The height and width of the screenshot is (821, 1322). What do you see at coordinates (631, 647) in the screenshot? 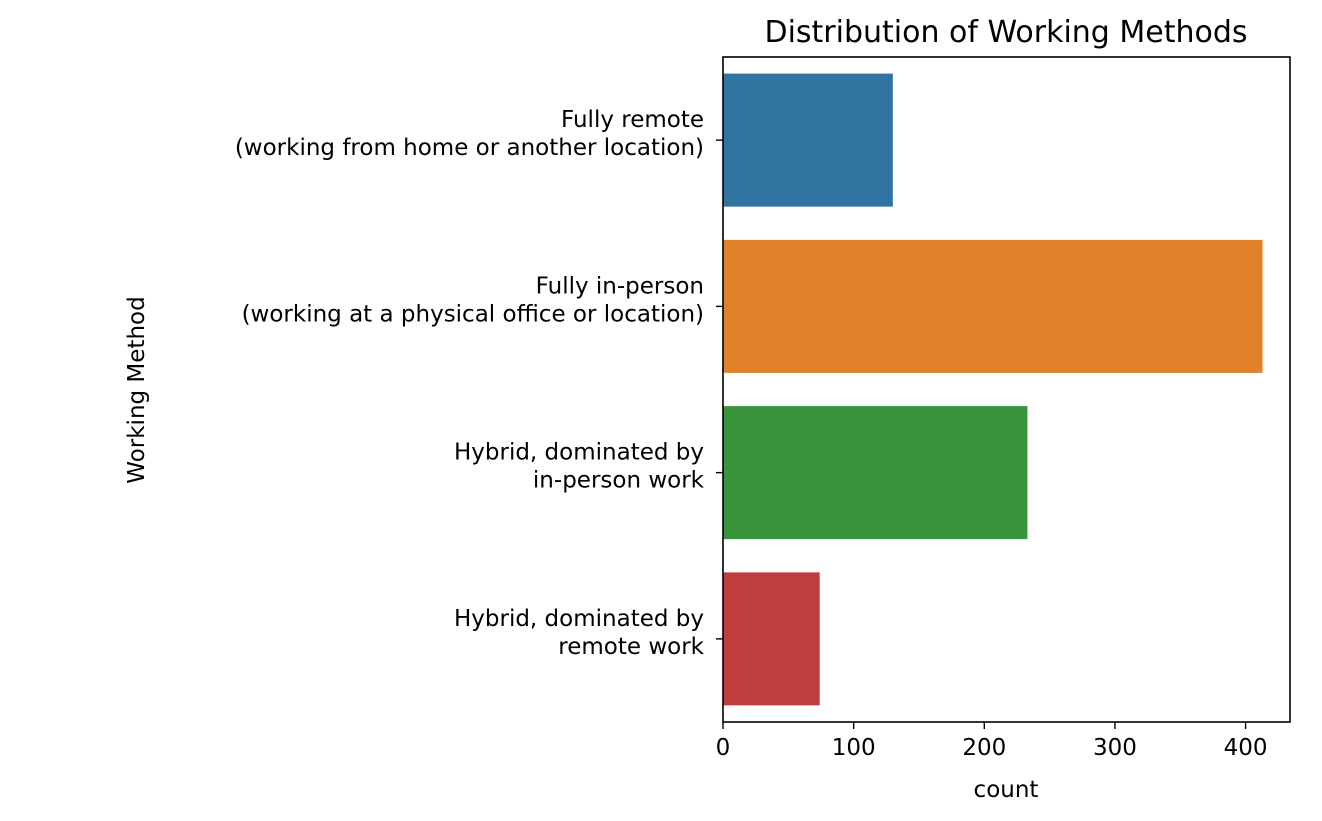
I see `y-tick-label-line: remote work` at bounding box center [631, 647].